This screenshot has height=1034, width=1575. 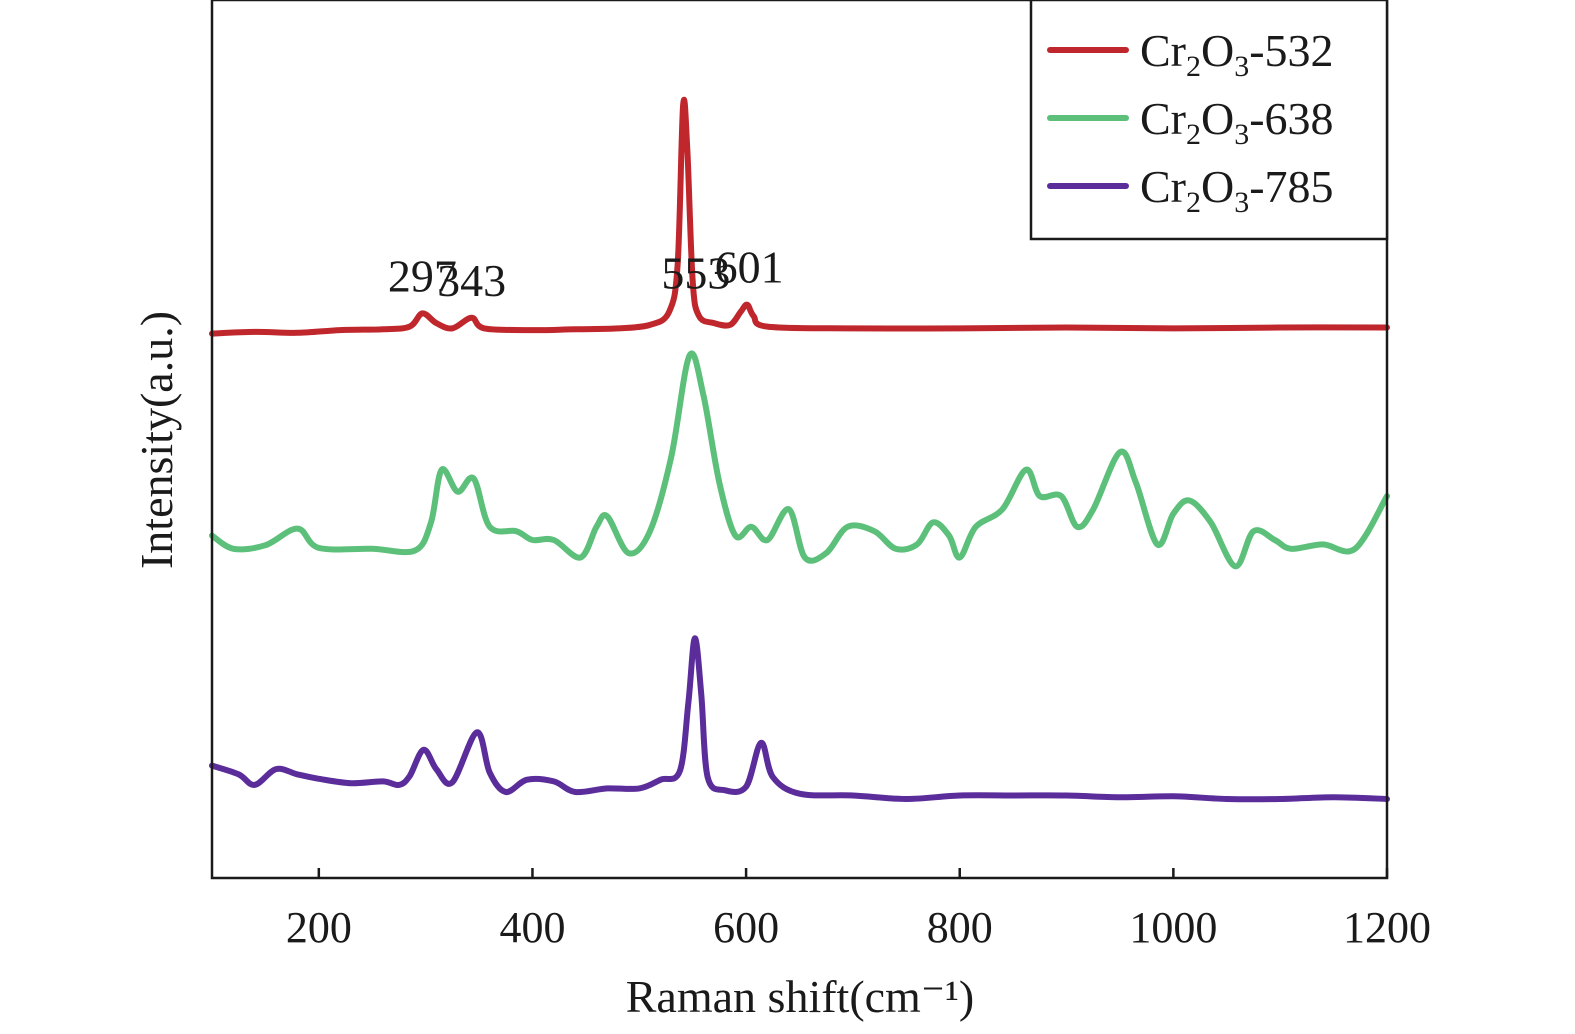 What do you see at coordinates (749, 267) in the screenshot?
I see `peak-label-601: 601` at bounding box center [749, 267].